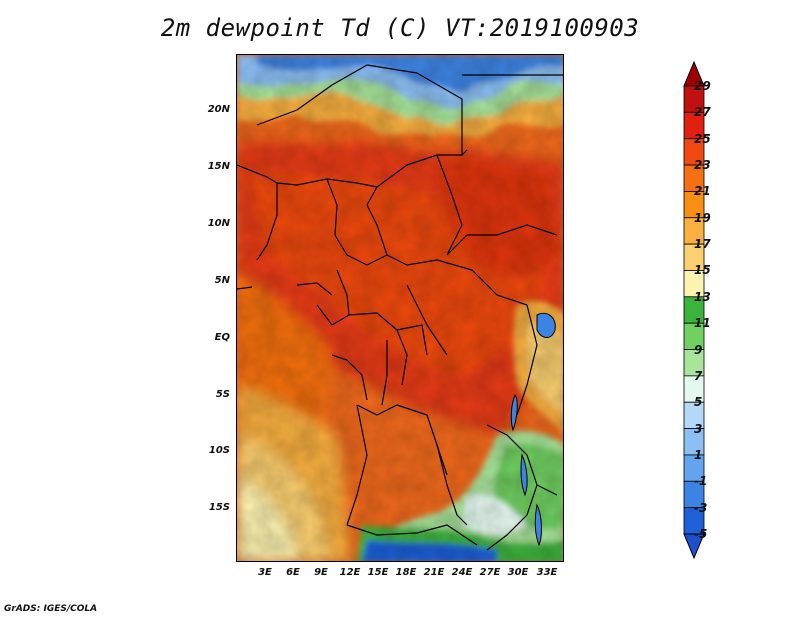 Image resolution: width=800 pixels, height=618 pixels. I want to click on lon-label-27e: 27E, so click(490, 572).